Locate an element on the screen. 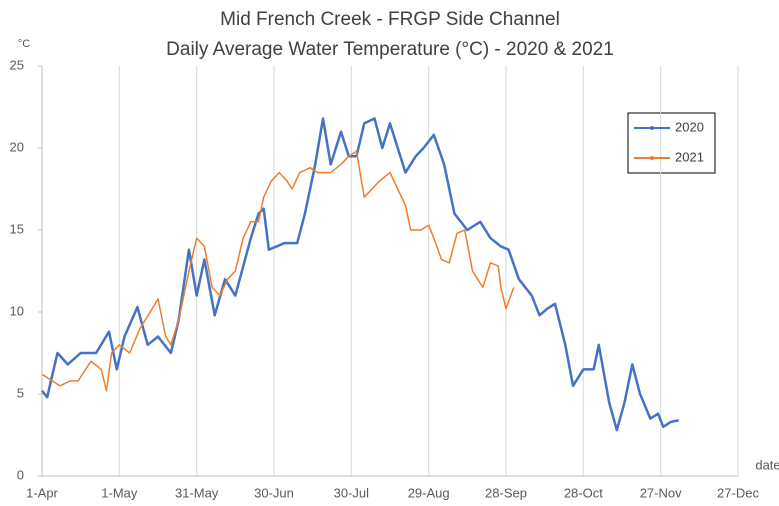 This screenshot has width=779, height=506. y-tick-label: 15 is located at coordinates (17, 228).